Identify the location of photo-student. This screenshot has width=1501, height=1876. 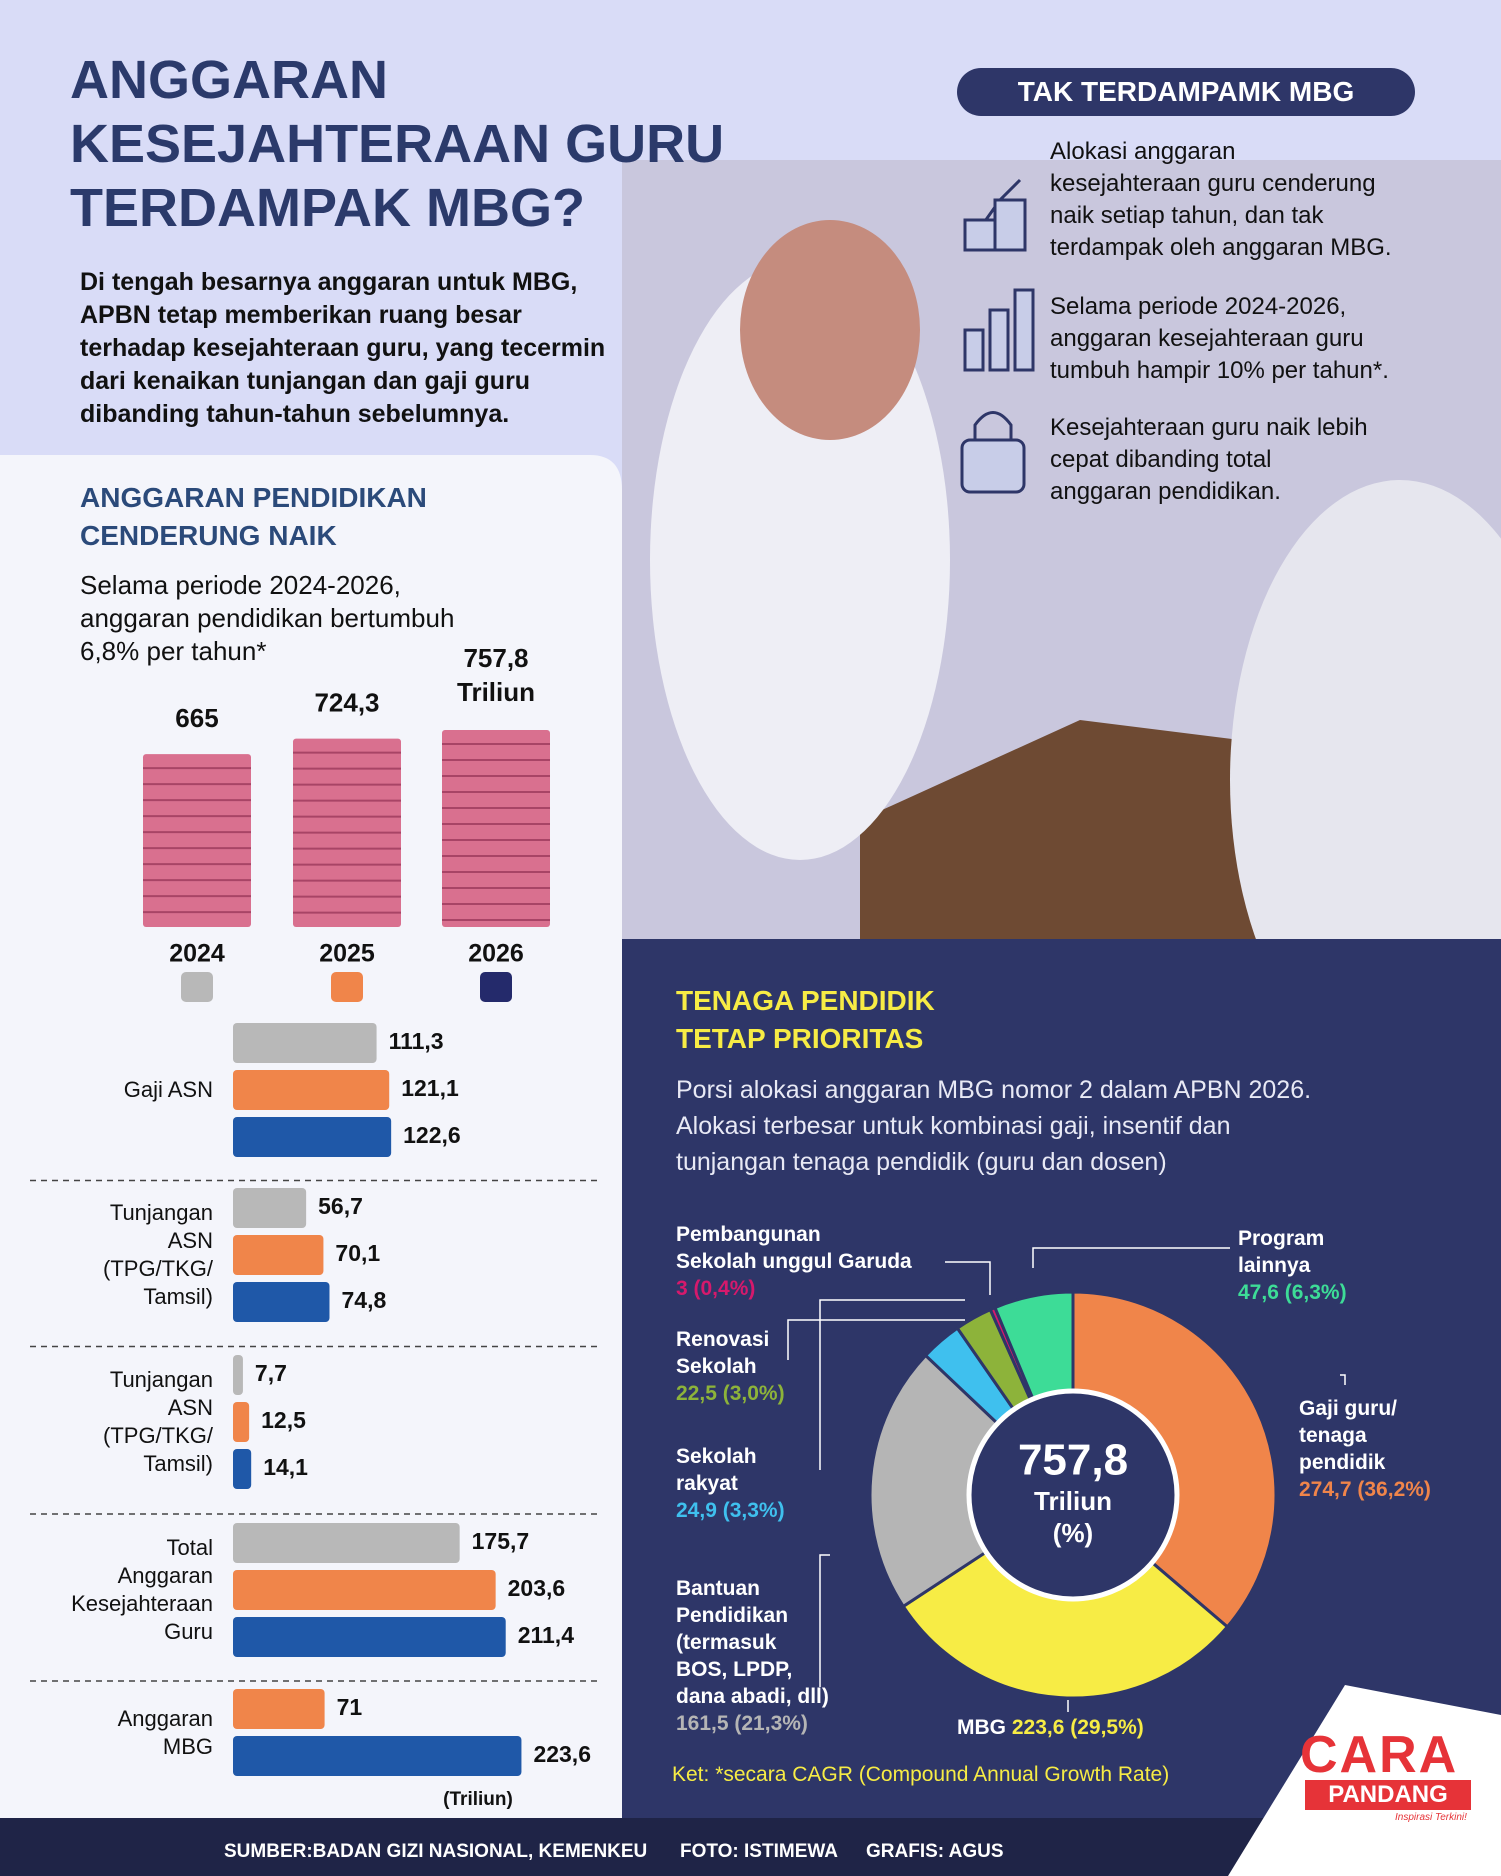
(1365, 780).